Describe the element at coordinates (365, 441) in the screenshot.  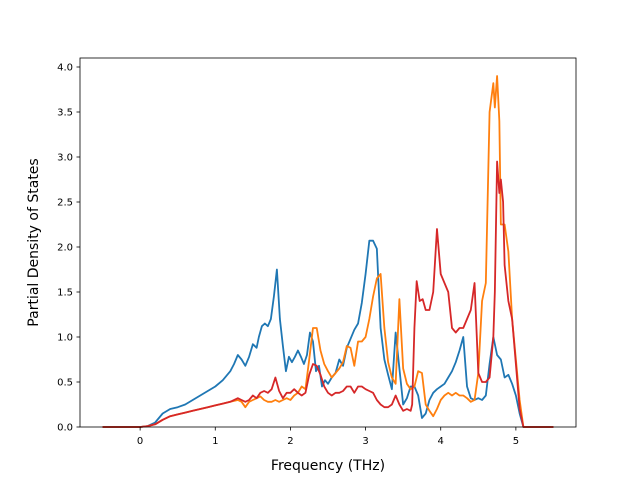
I see `x-tick-label: 3` at that location.